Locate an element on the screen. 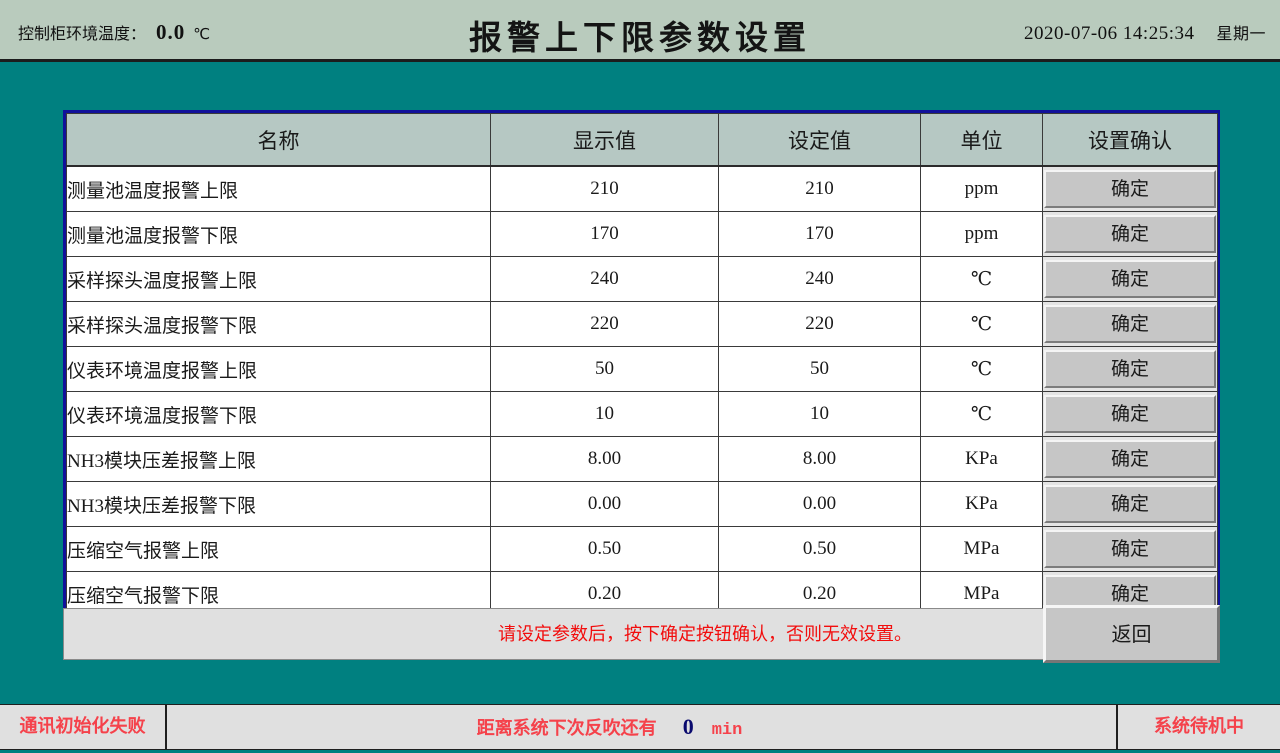  datetime-value: 2020-07-06 14:25:34 is located at coordinates (1109, 33).